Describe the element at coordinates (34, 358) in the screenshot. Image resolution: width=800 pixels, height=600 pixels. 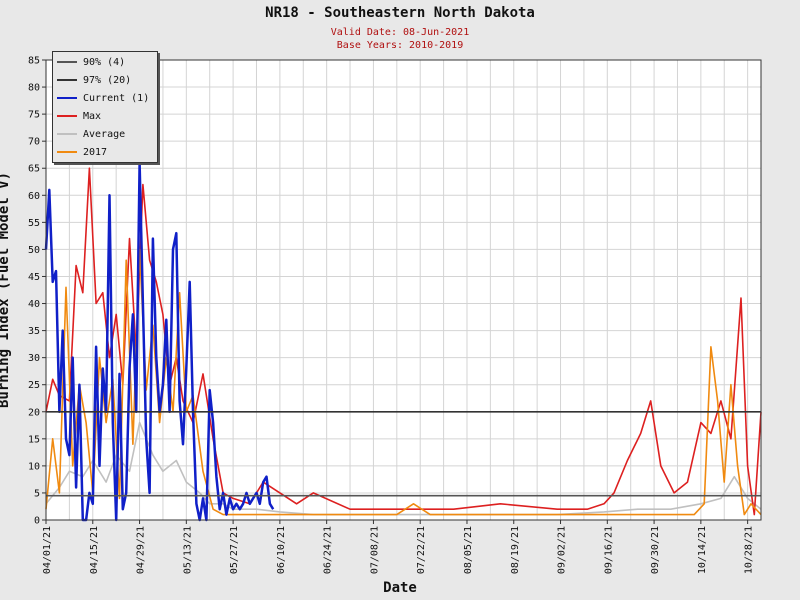
I see `y-tick-label: 30` at that location.